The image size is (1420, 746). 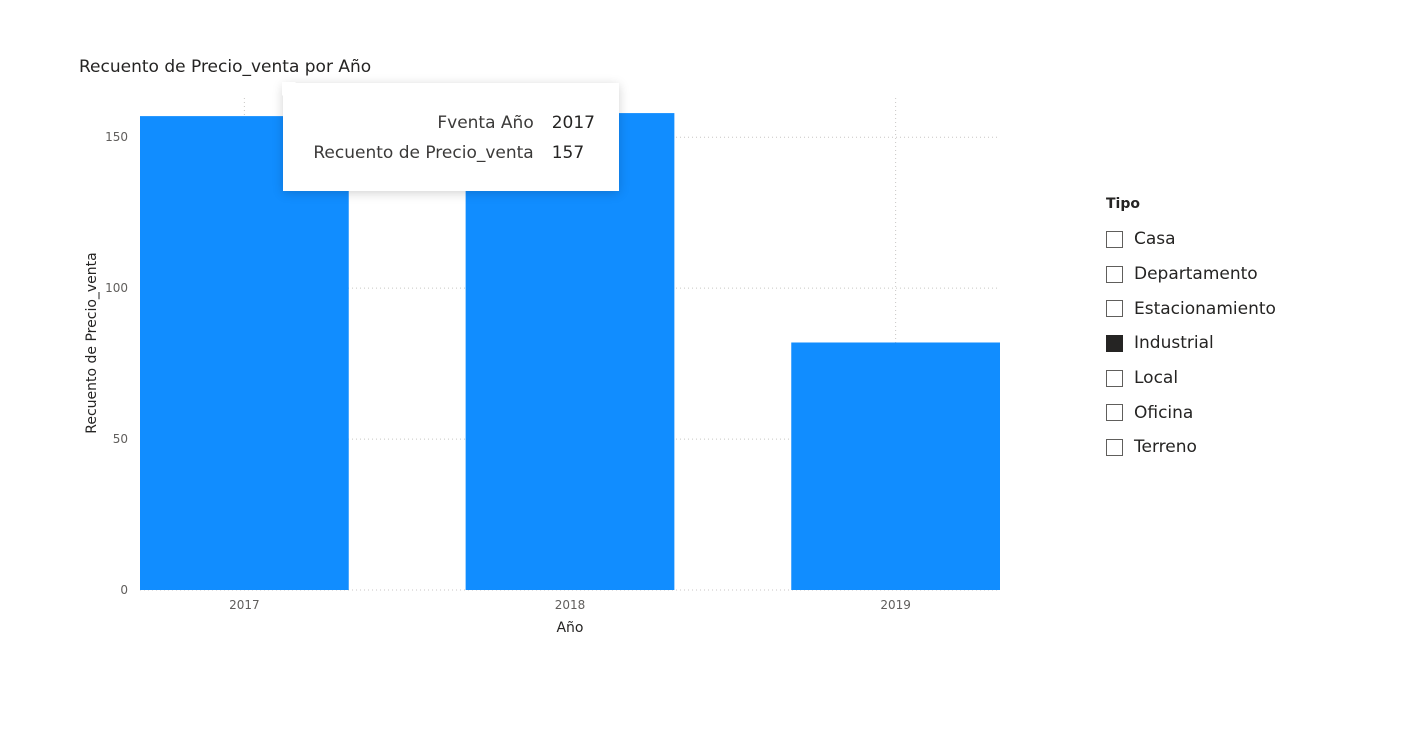 I want to click on legend-item-casa: Casa, so click(x=1191, y=239).